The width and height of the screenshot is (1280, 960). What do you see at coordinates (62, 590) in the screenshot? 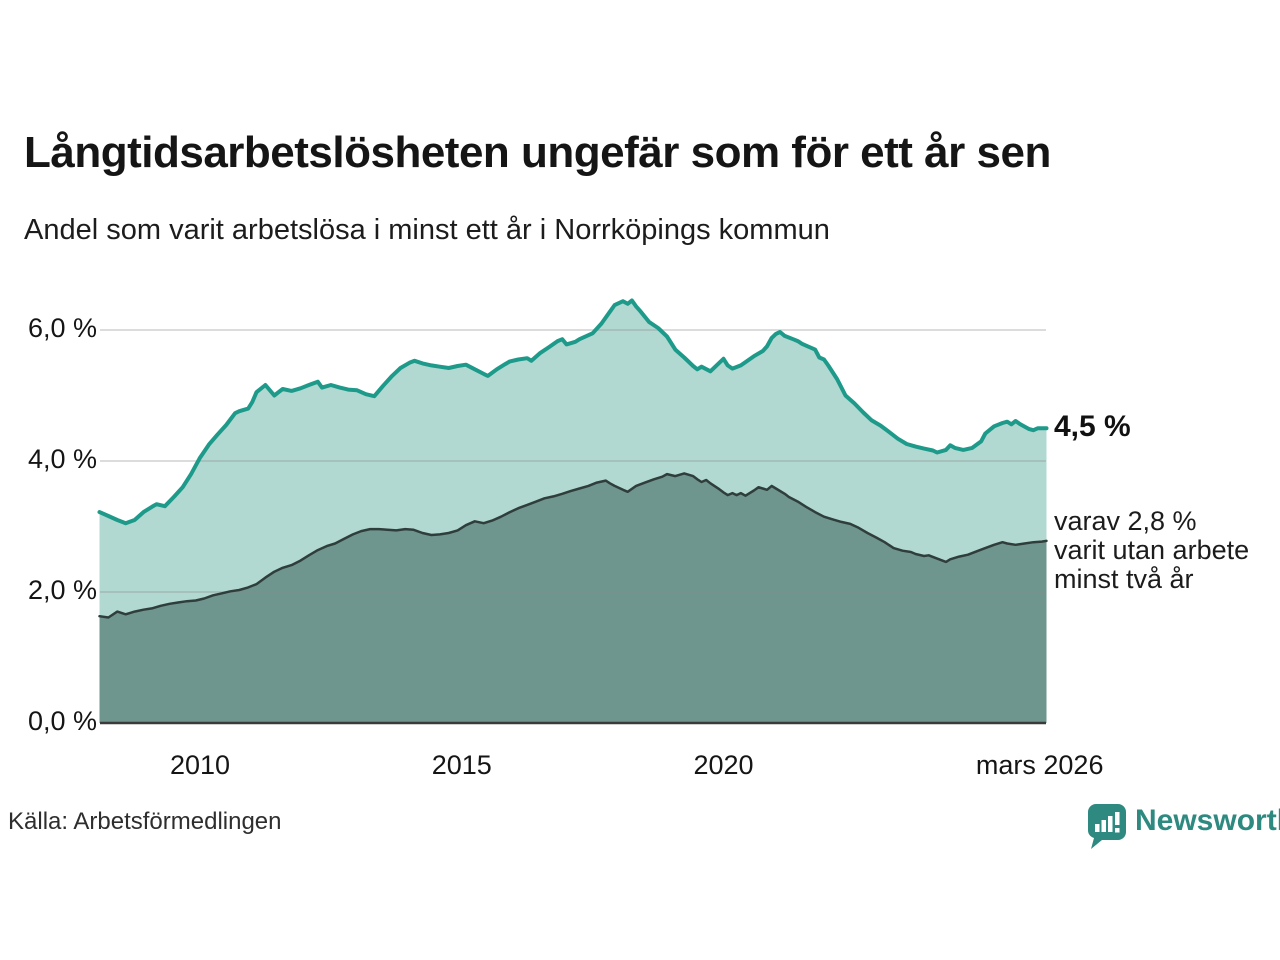
I see `y-axis-tick-label: 2,0 %` at bounding box center [62, 590].